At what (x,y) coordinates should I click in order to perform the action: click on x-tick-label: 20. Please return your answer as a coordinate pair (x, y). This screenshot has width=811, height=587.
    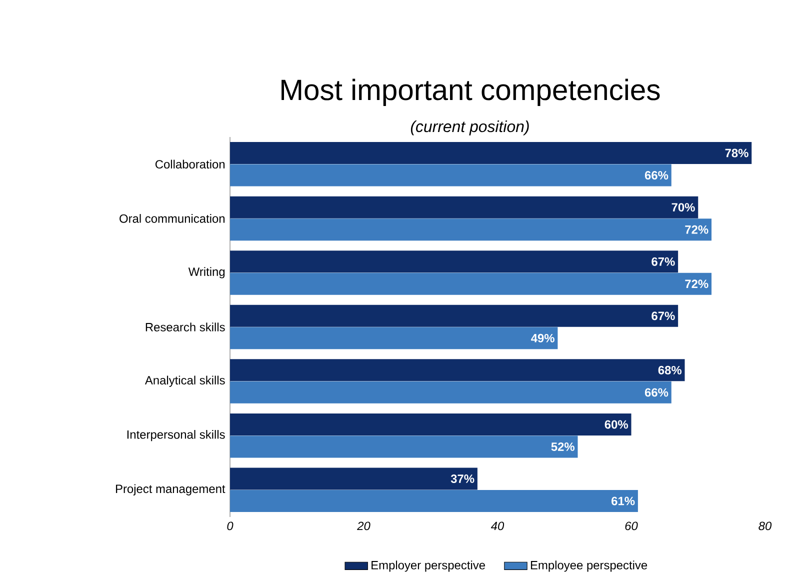
    Looking at the image, I should click on (363, 526).